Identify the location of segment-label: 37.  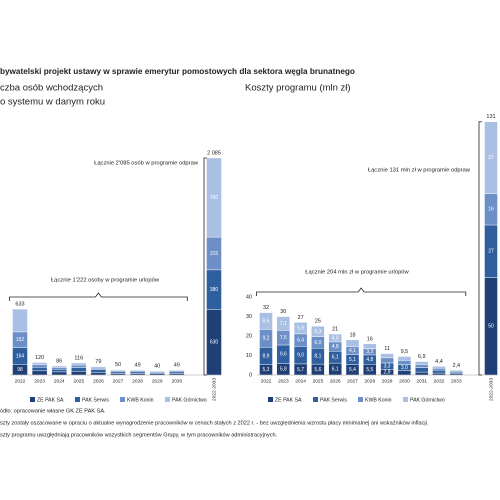
(491, 158).